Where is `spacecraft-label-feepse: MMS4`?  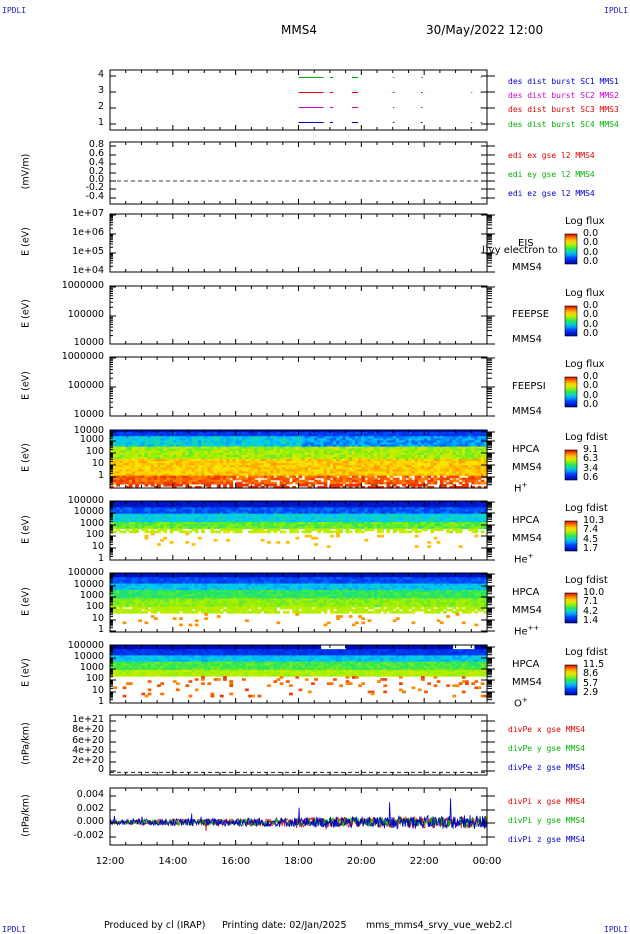
spacecraft-label-feepse: MMS4 is located at coordinates (527, 339).